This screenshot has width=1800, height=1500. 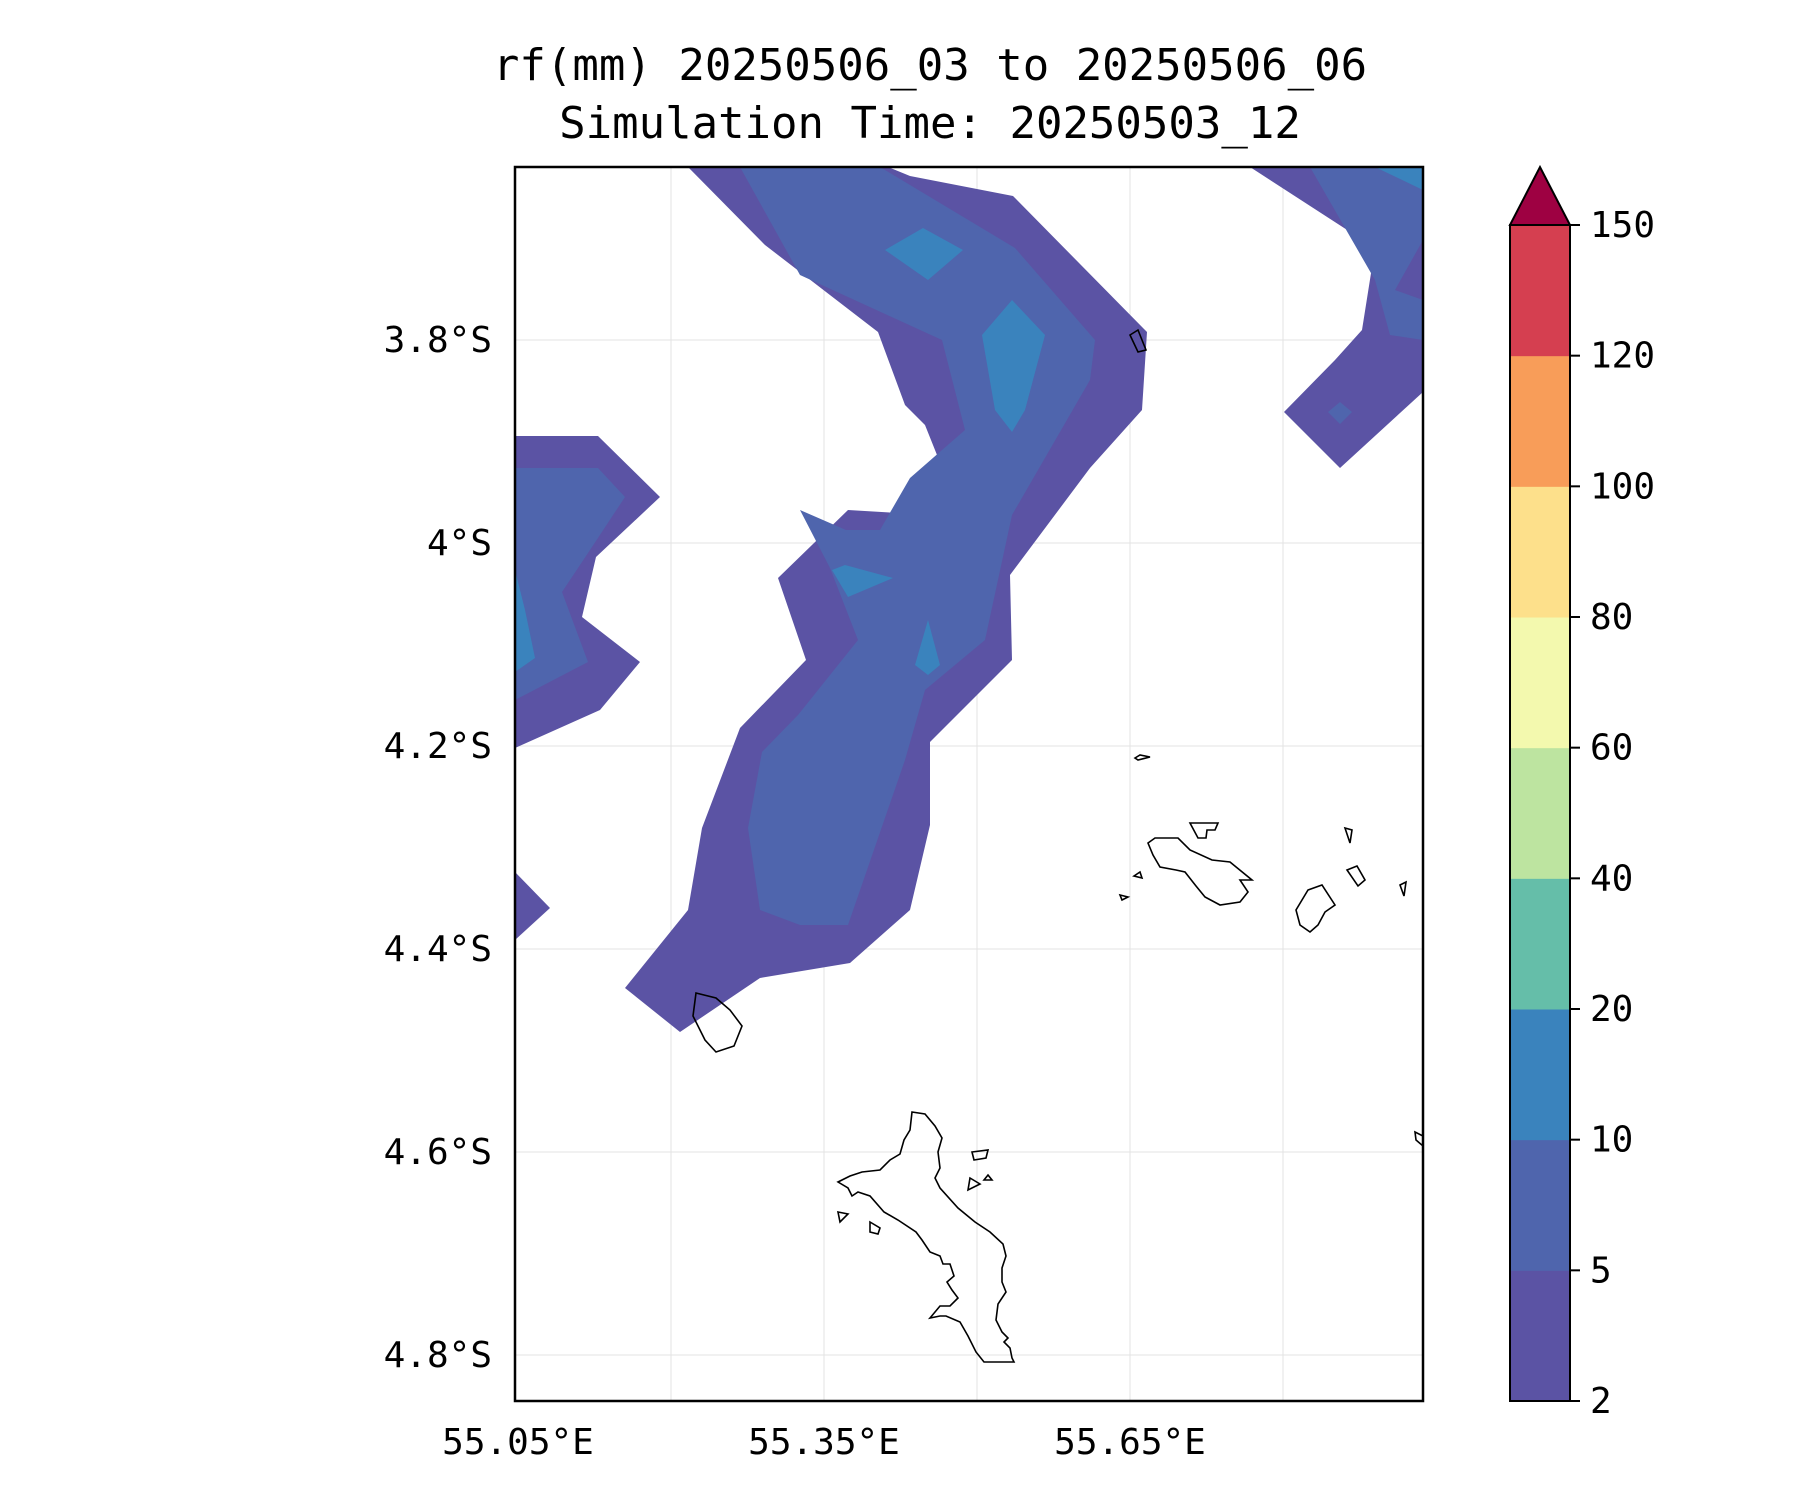 What do you see at coordinates (532, 906) in the screenshot?
I see `rain-fragment-southwest` at bounding box center [532, 906].